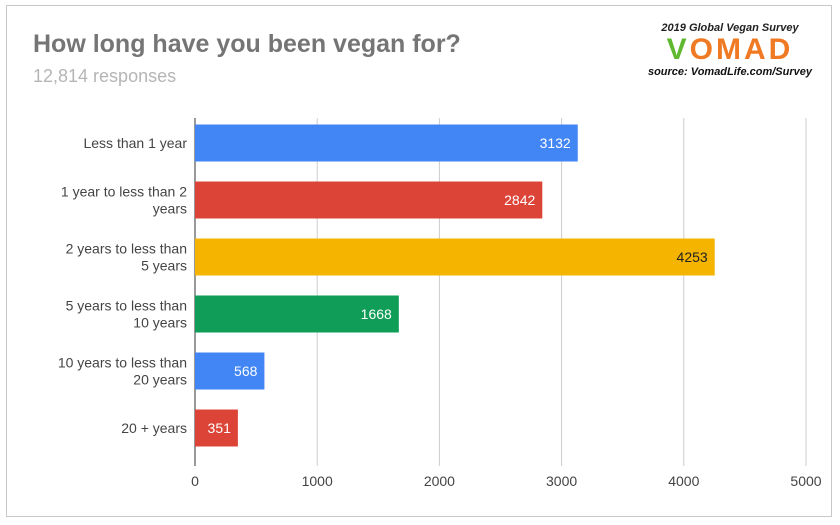 This screenshot has width=840, height=525. What do you see at coordinates (561, 481) in the screenshot?
I see `x-tick-label: 3000` at bounding box center [561, 481].